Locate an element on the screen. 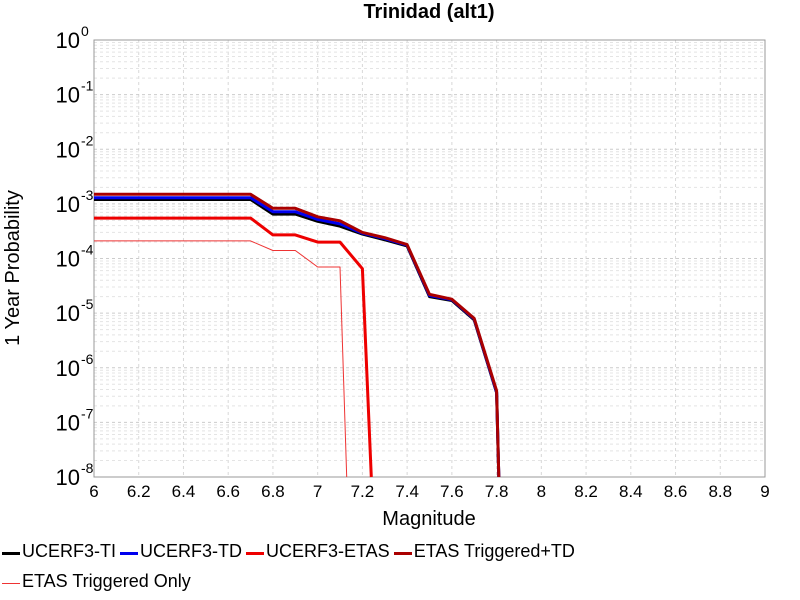  legend-item-etas-triggered-td: ETAS Triggered+TD is located at coordinates (484, 551).